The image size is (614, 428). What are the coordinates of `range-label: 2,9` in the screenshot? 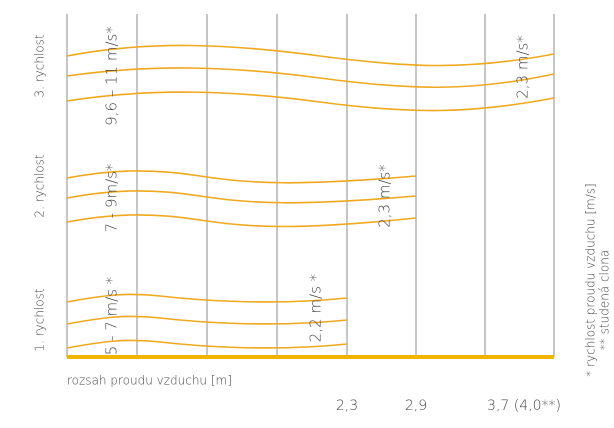 It's located at (416, 406).